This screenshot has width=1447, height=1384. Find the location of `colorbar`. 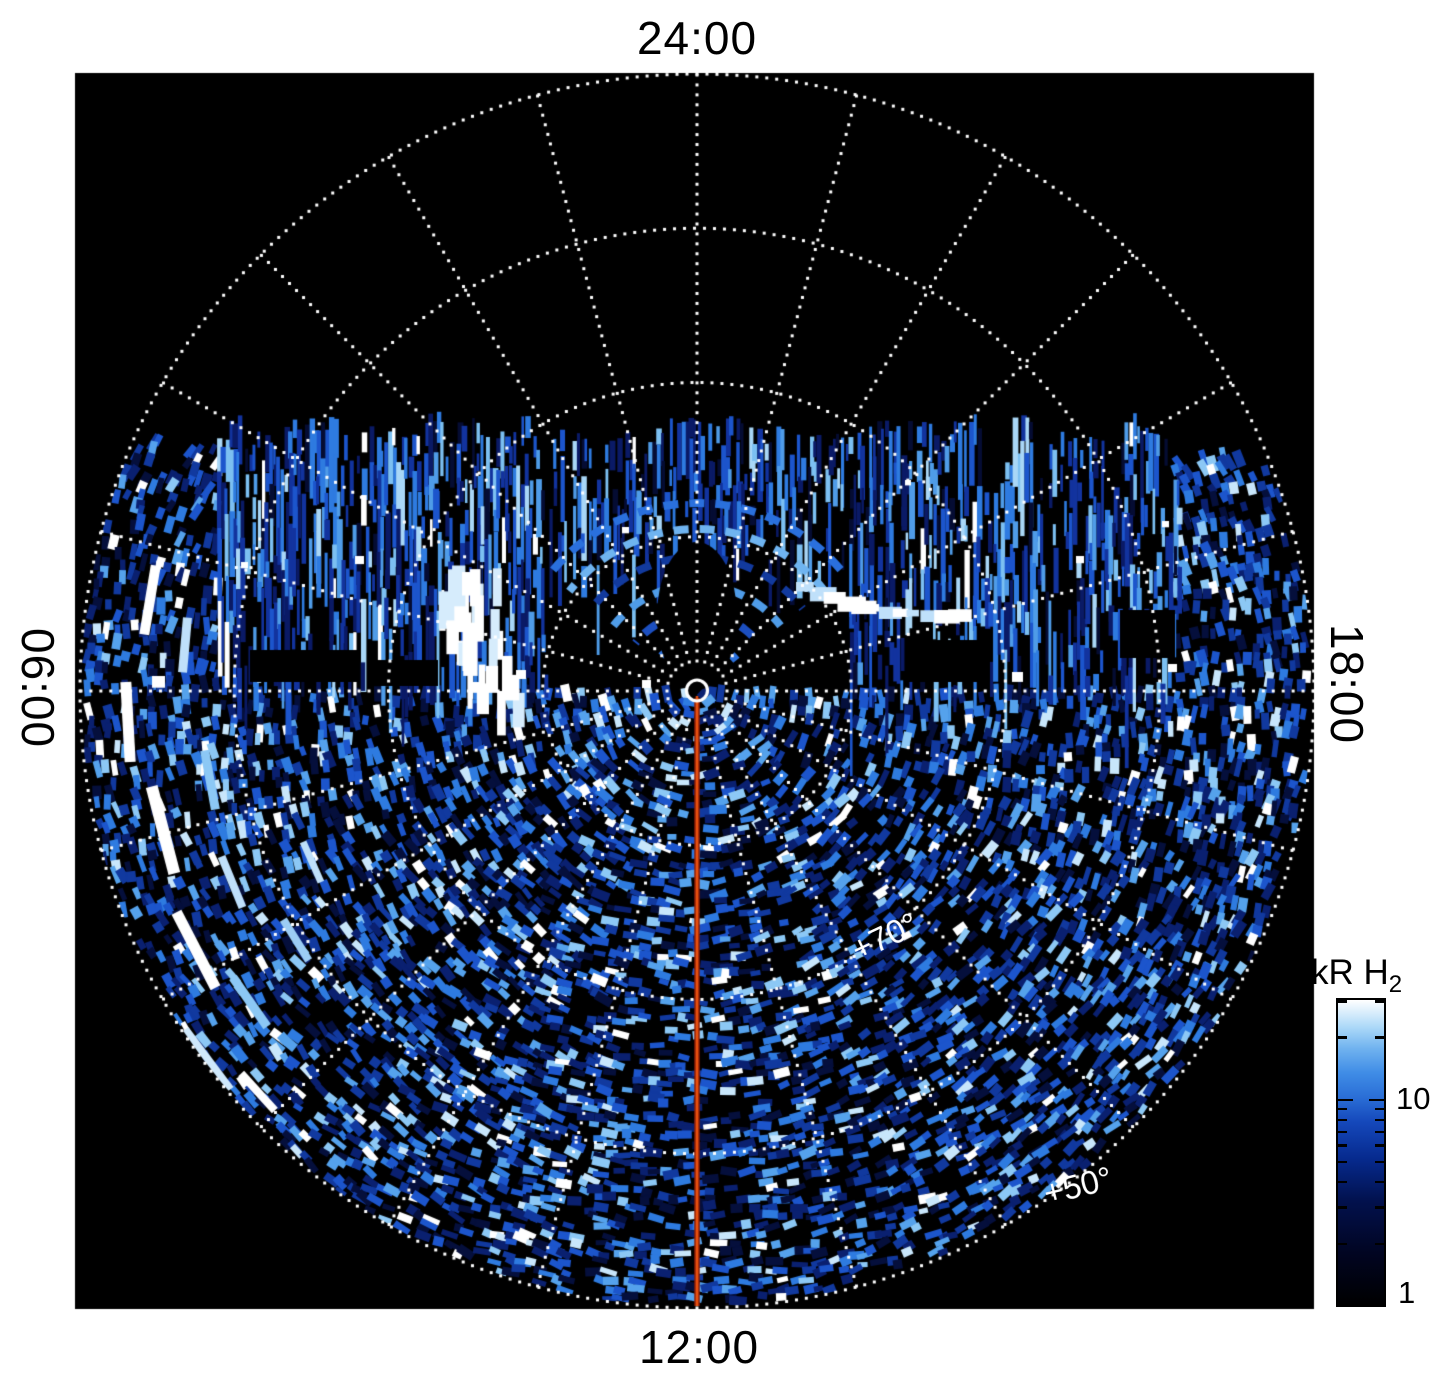

colorbar is located at coordinates (1361, 1152).